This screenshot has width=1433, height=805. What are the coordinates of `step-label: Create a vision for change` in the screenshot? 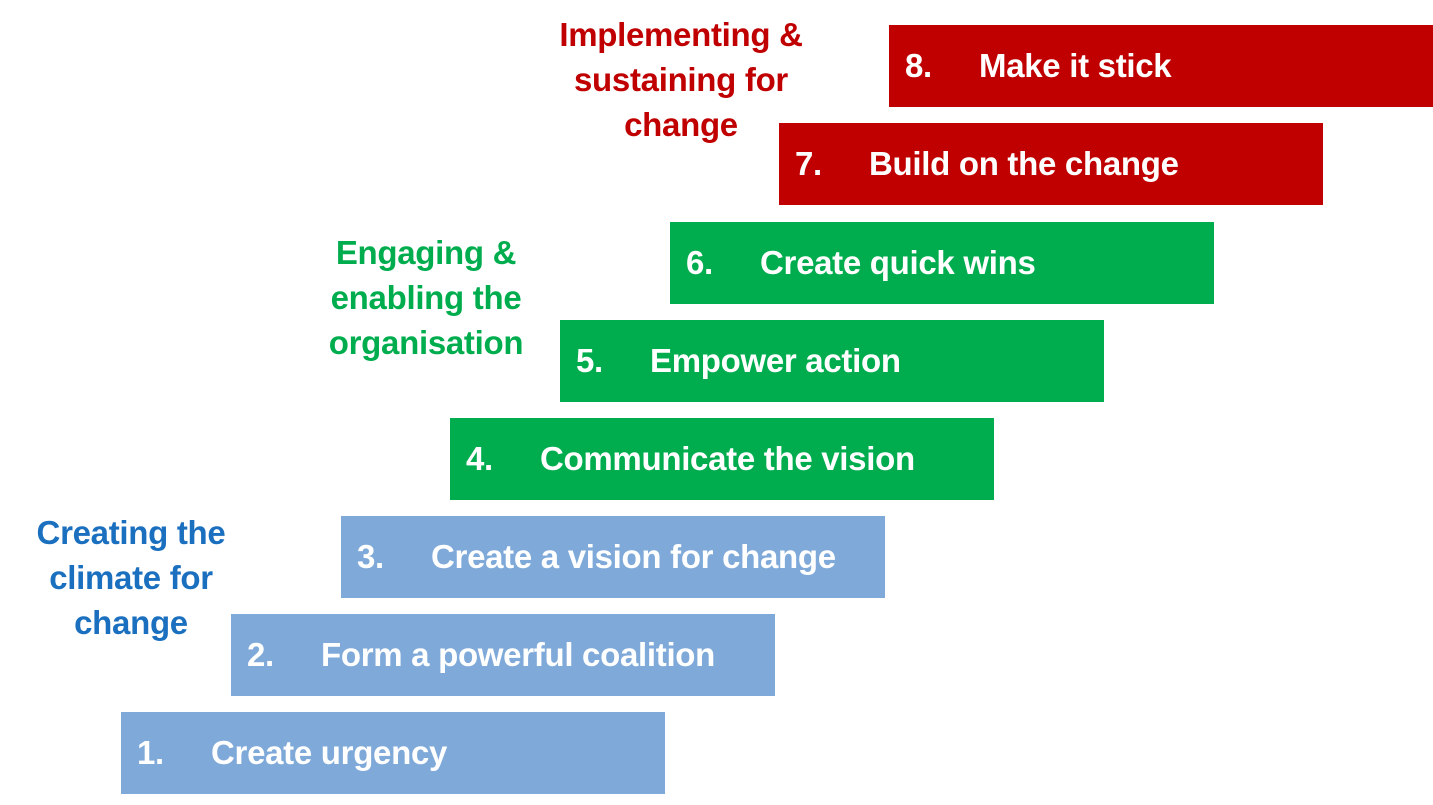 It's located at (633, 556).